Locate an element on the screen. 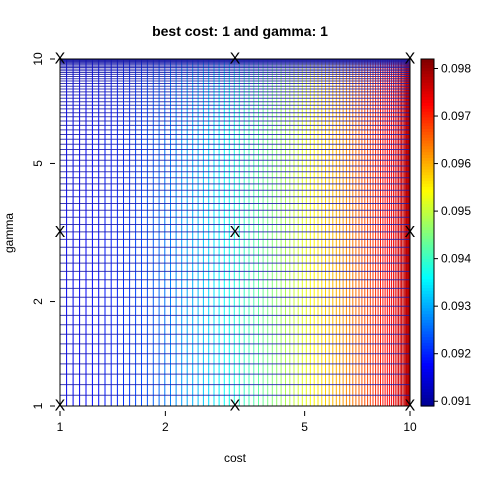 The width and height of the screenshot is (480, 485). chart-title: best cost: 1 and gamma: 1 is located at coordinates (240, 31).